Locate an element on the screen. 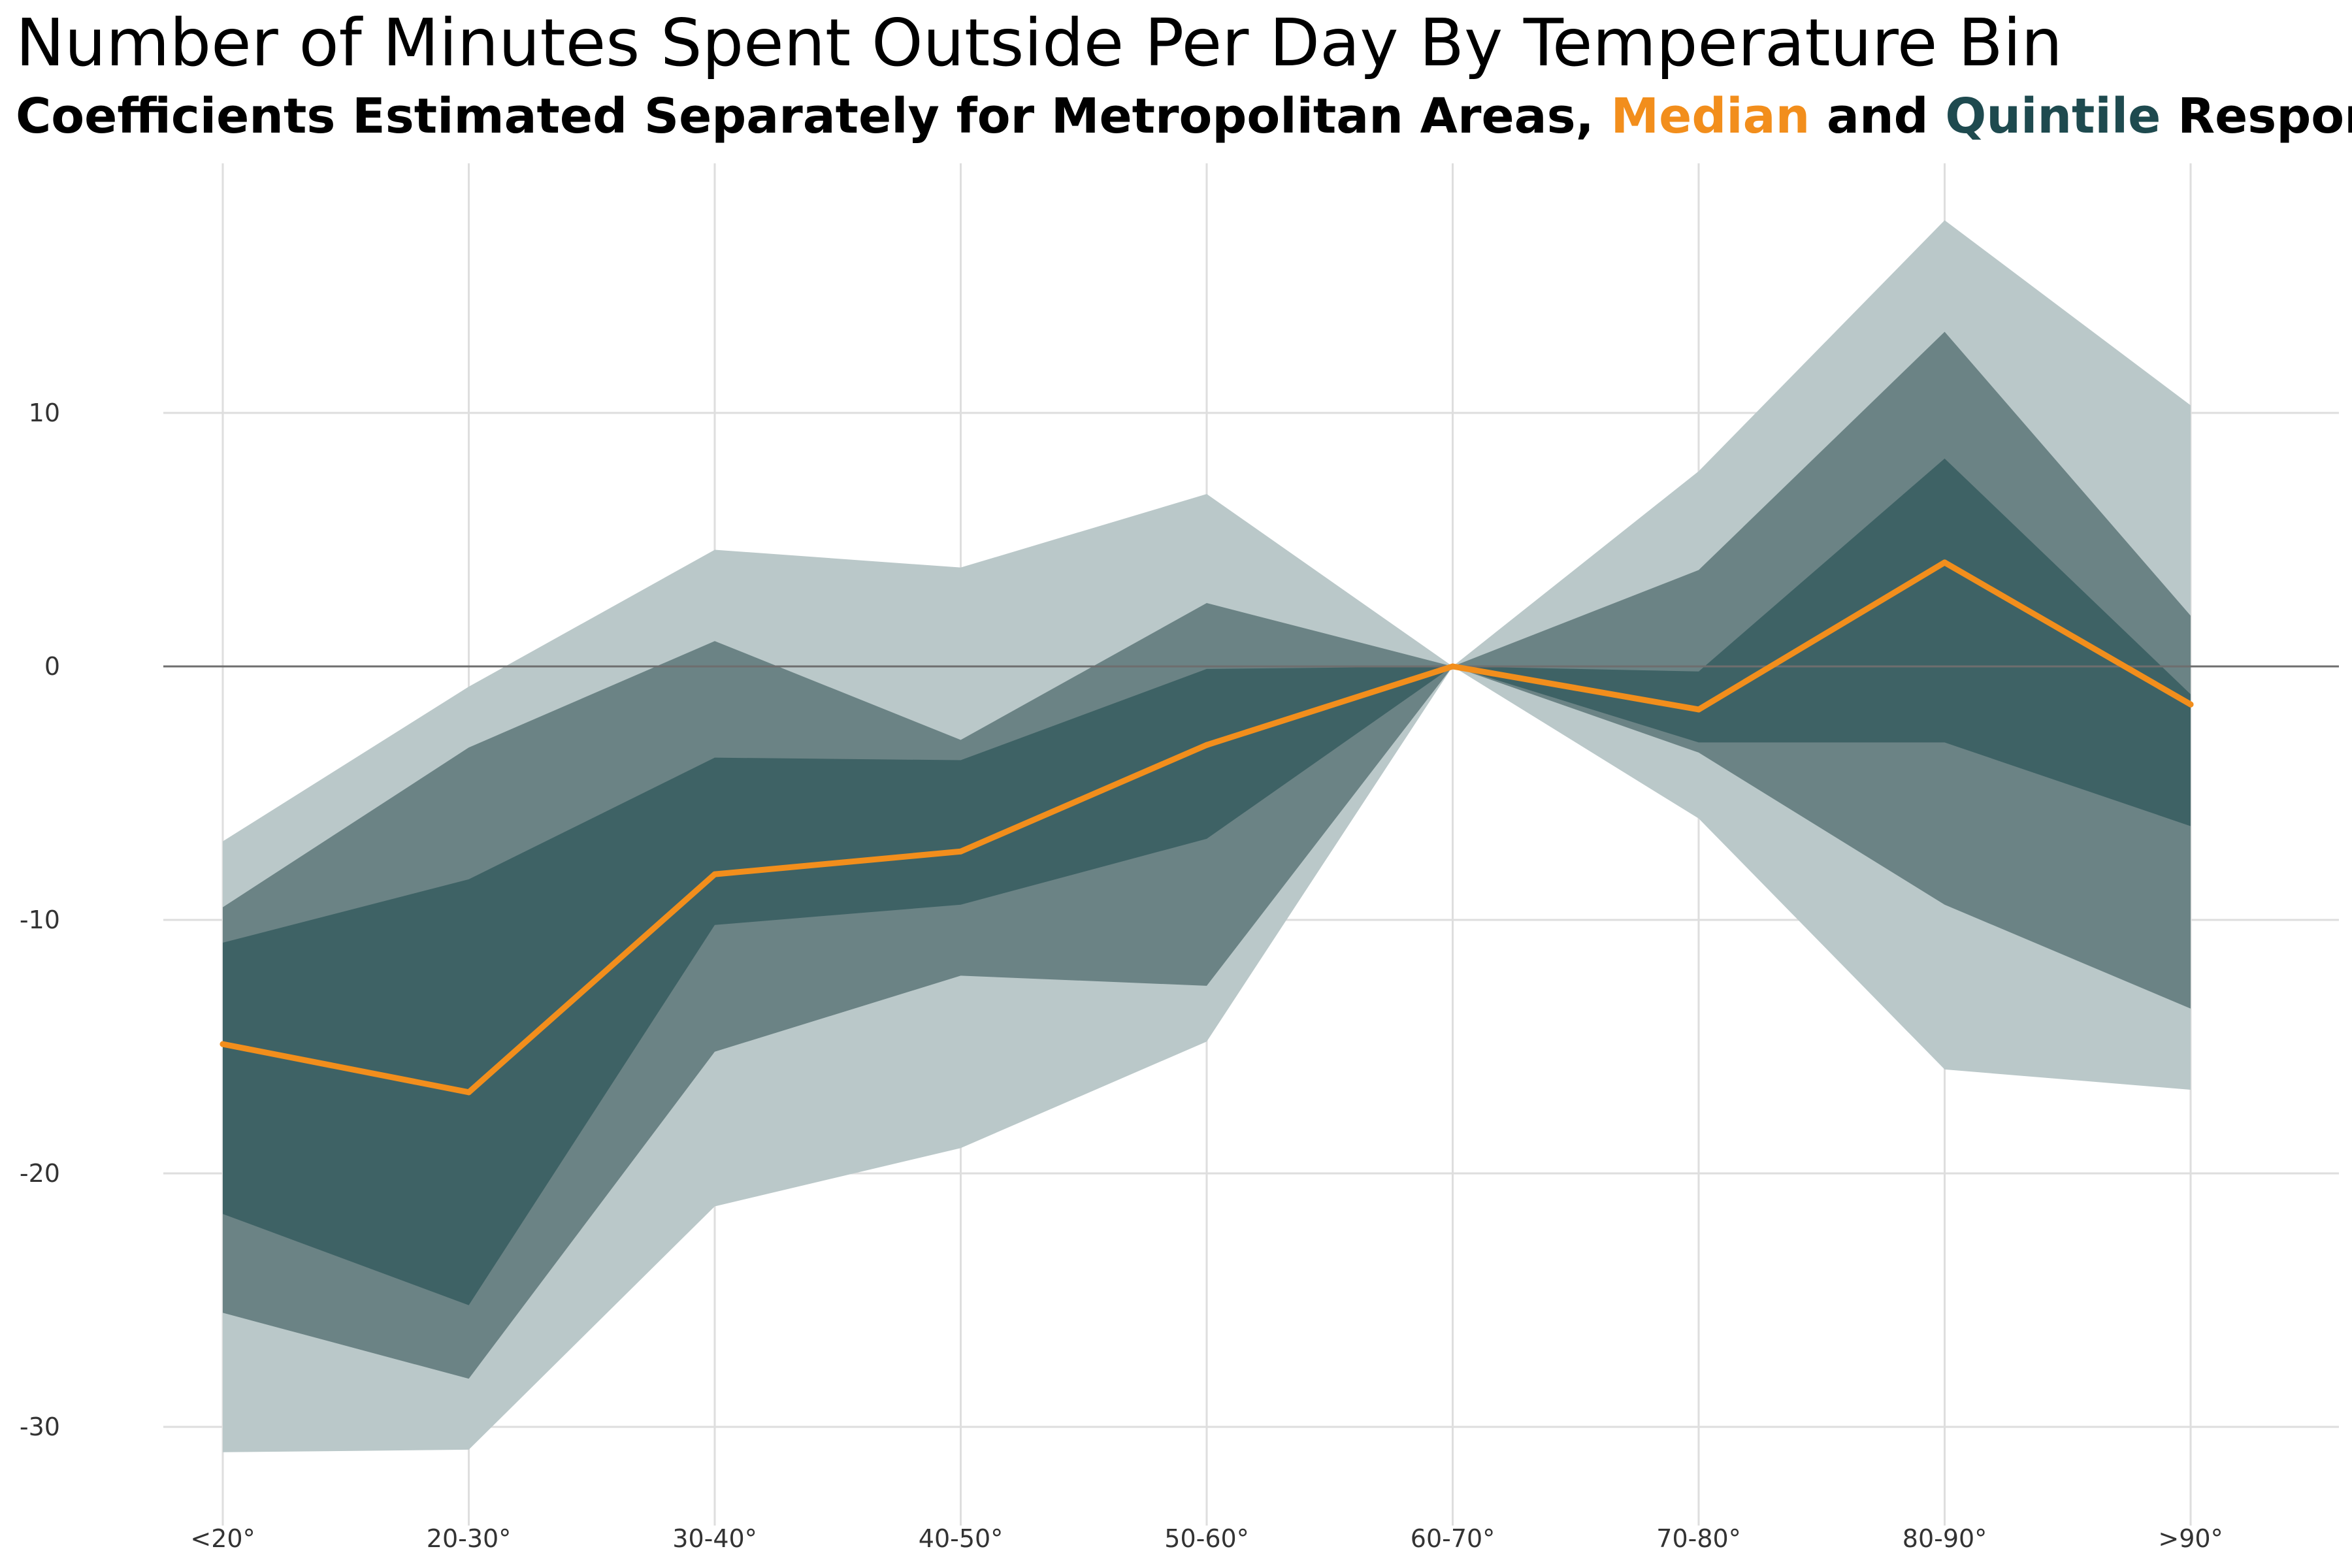  y-tick-label: 0 is located at coordinates (52, 666).